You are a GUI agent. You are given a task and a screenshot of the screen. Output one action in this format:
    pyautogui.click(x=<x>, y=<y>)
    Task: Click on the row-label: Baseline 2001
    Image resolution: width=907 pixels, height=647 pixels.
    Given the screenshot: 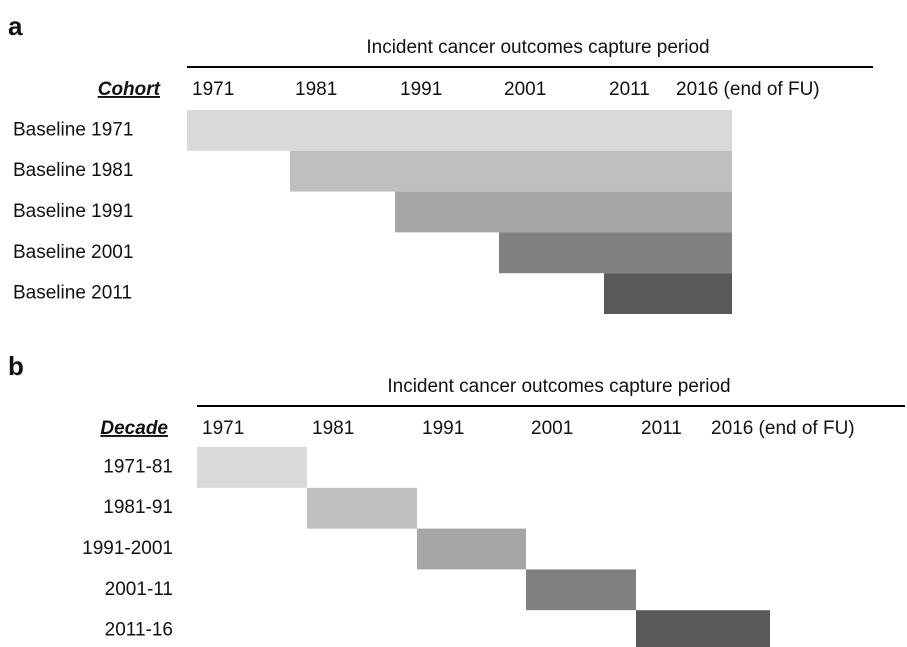 What is the action you would take?
    pyautogui.click(x=73, y=252)
    